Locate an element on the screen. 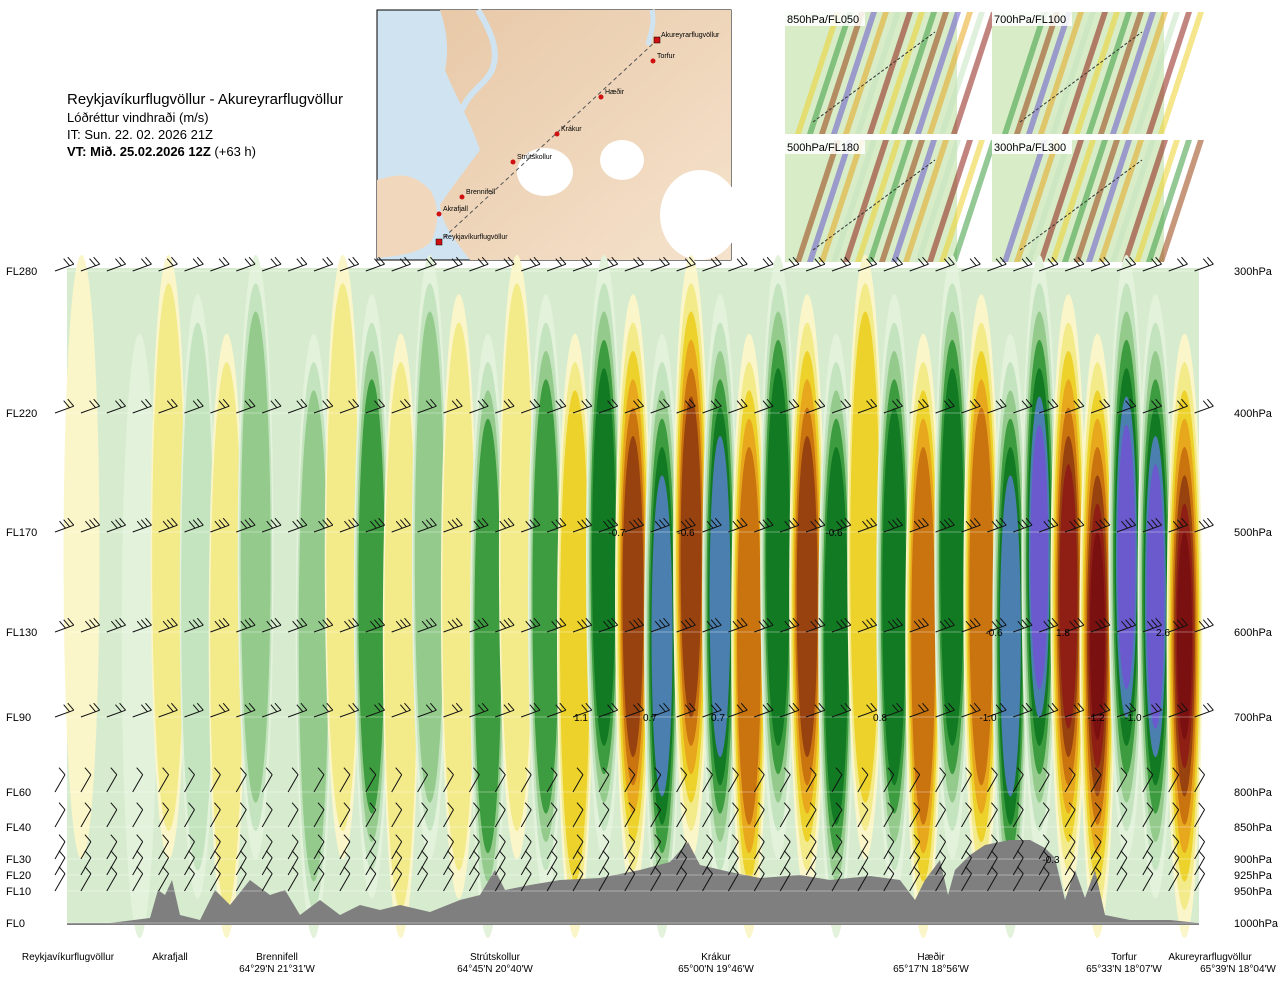 The width and height of the screenshot is (1280, 981). level-thumbnail: 850hPa/FL050 is located at coordinates (891, 73).